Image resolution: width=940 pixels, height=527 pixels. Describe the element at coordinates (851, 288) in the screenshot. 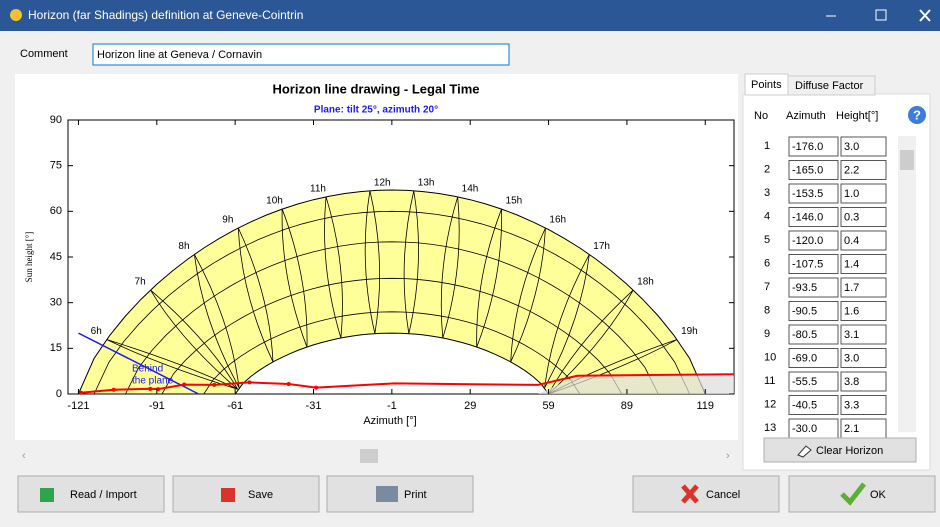

I see `height-value: 1.7` at that location.